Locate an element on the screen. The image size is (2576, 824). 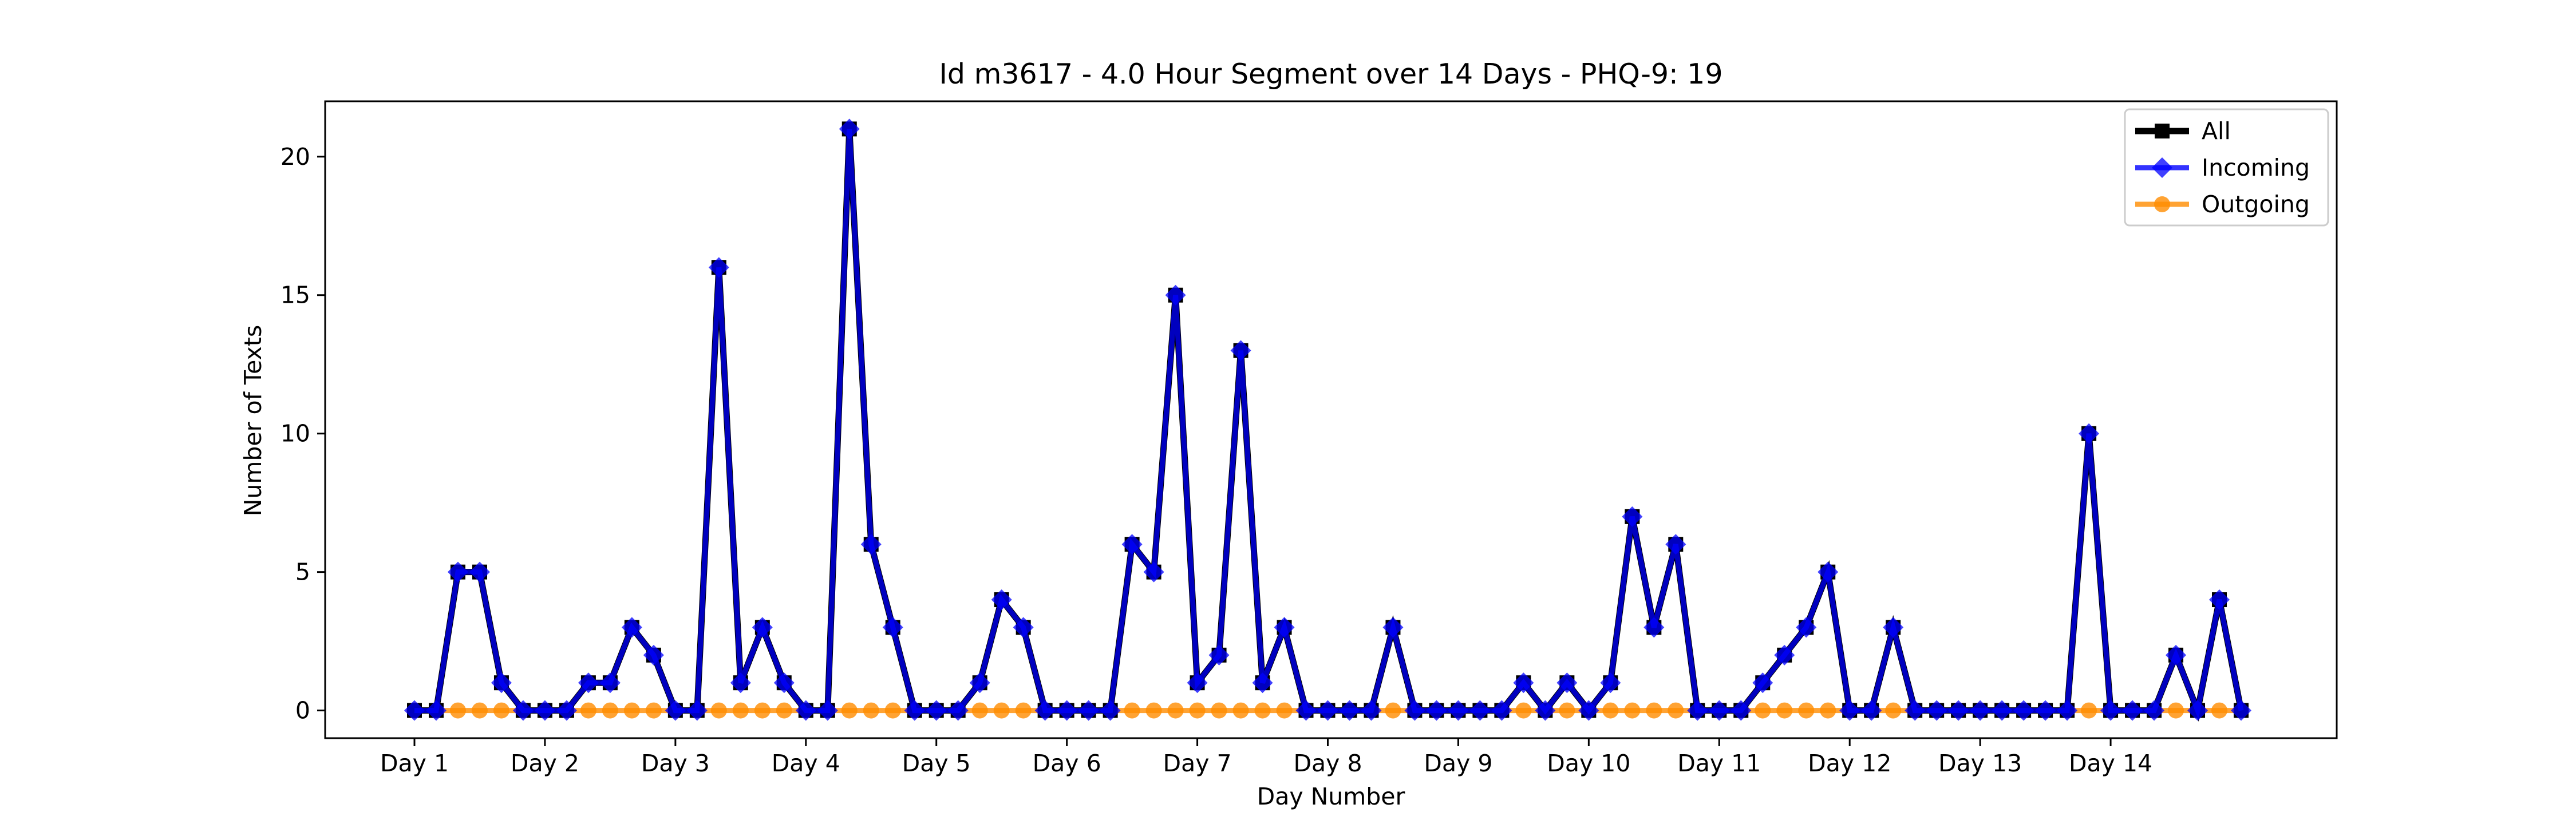
legend: All Incoming Outgoing is located at coordinates (2226, 167).